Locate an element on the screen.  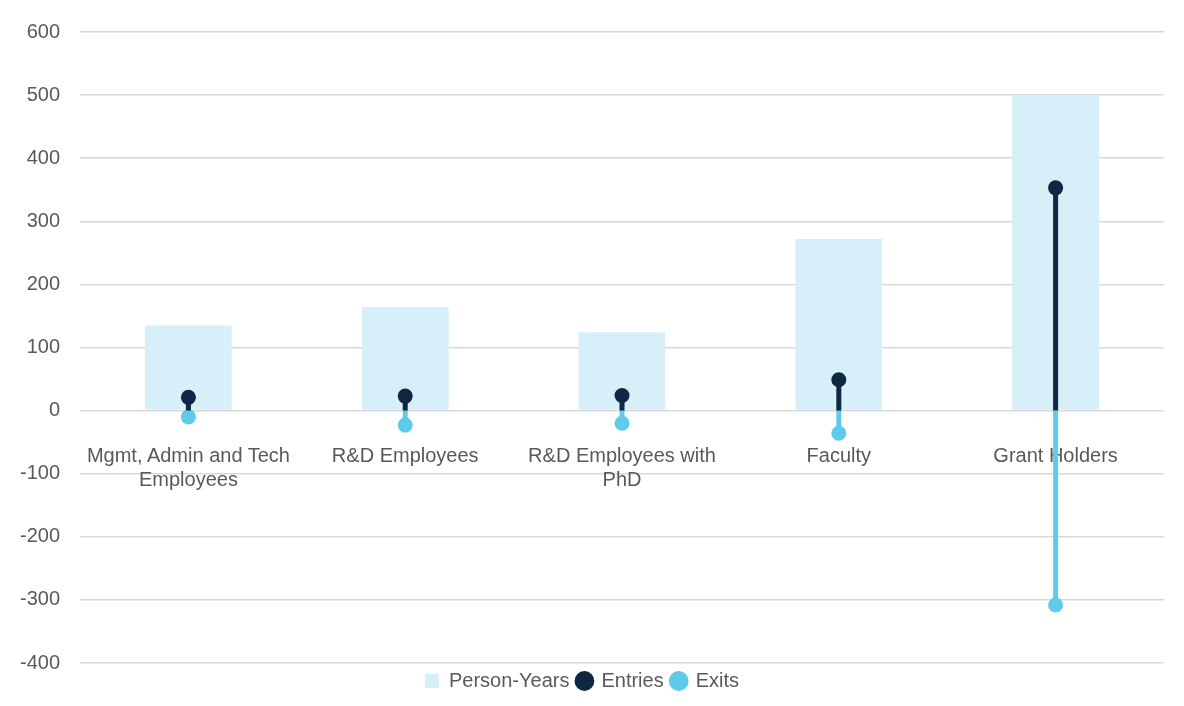
legend-label: Person-Years is located at coordinates (509, 679).